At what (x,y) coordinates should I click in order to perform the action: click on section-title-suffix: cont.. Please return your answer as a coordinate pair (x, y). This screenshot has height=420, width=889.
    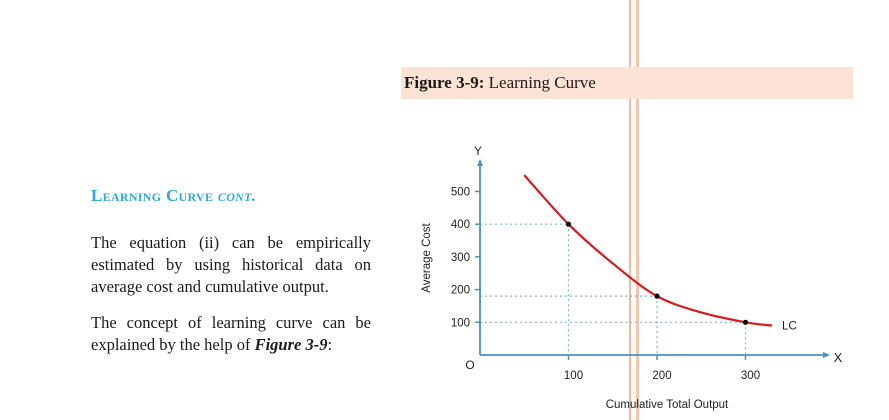
    Looking at the image, I should click on (237, 195).